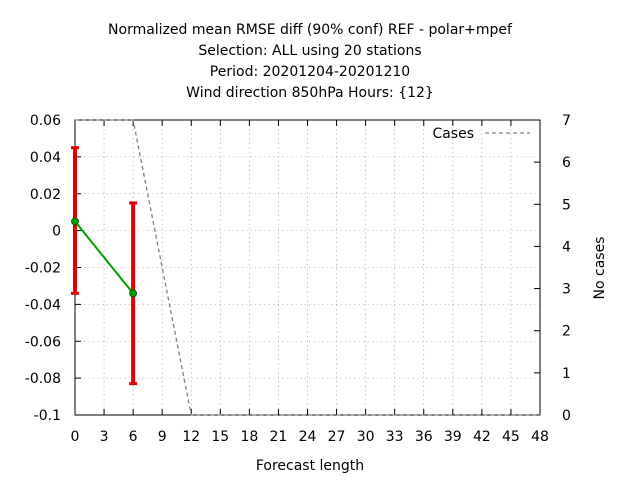  What do you see at coordinates (47, 416) in the screenshot?
I see `y-tick-label: -0.1` at bounding box center [47, 416].